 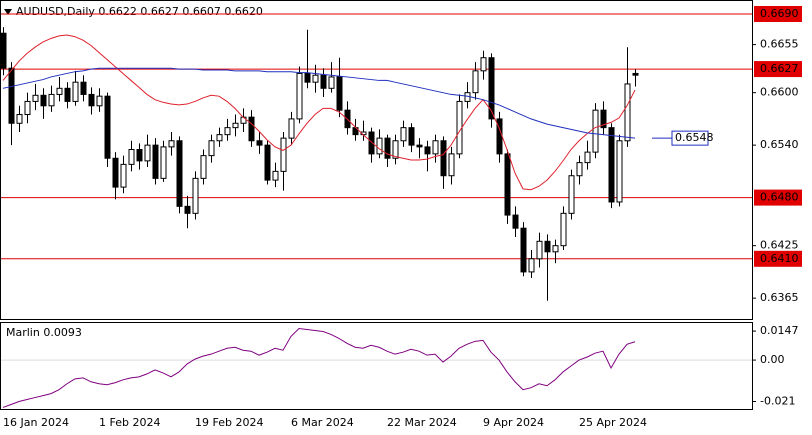 What do you see at coordinates (23, 332) in the screenshot?
I see `indicator-name: Marlin` at bounding box center [23, 332].